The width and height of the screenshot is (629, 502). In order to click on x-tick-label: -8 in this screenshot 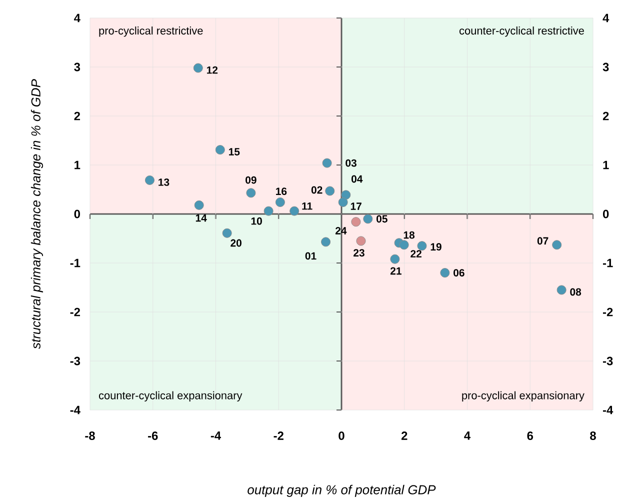, I will do `click(90, 436)`.